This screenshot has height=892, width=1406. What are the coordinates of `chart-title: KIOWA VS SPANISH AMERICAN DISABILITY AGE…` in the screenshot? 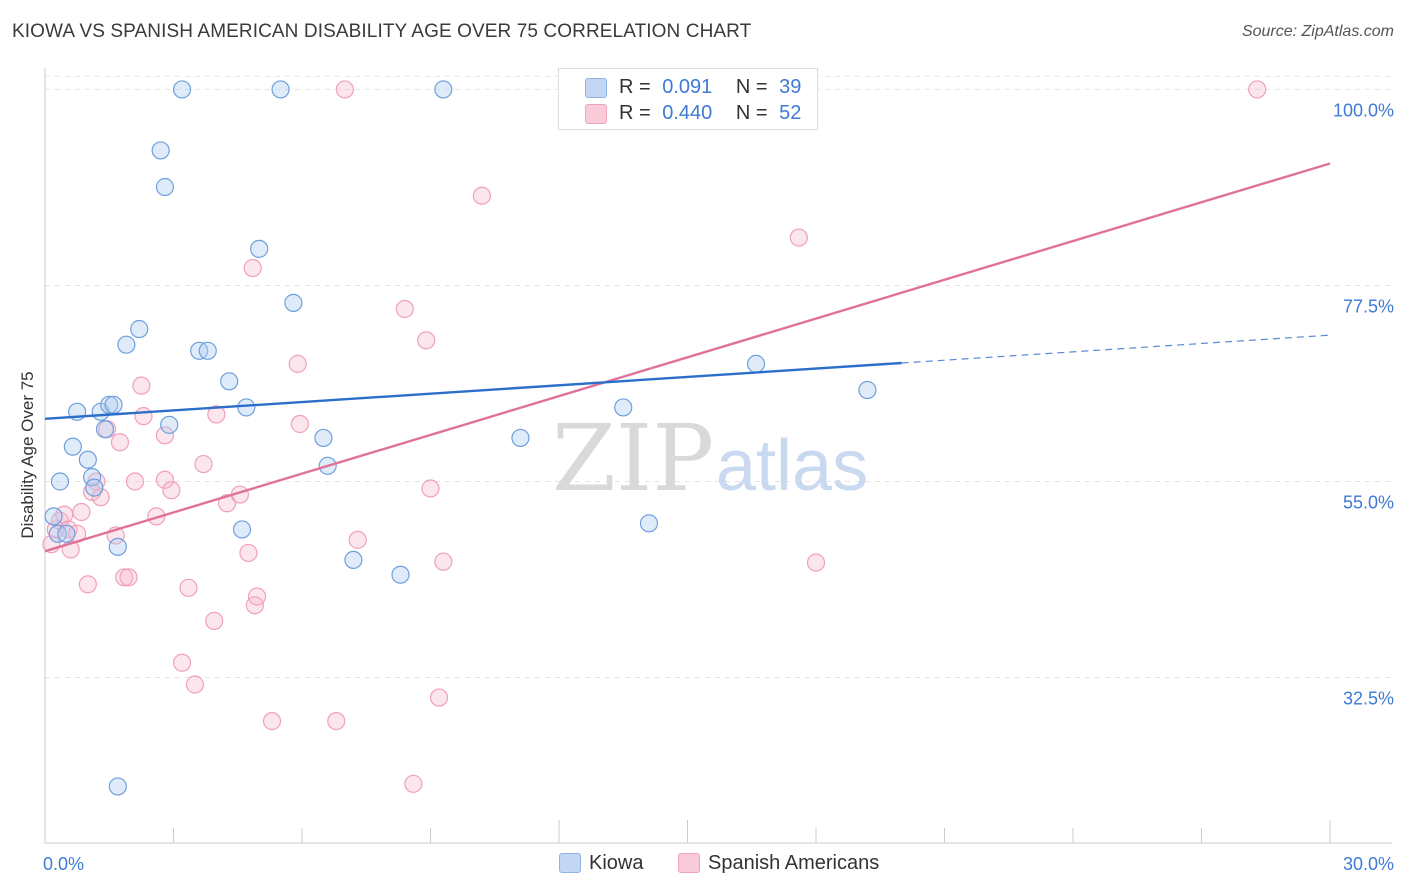 It's located at (382, 31).